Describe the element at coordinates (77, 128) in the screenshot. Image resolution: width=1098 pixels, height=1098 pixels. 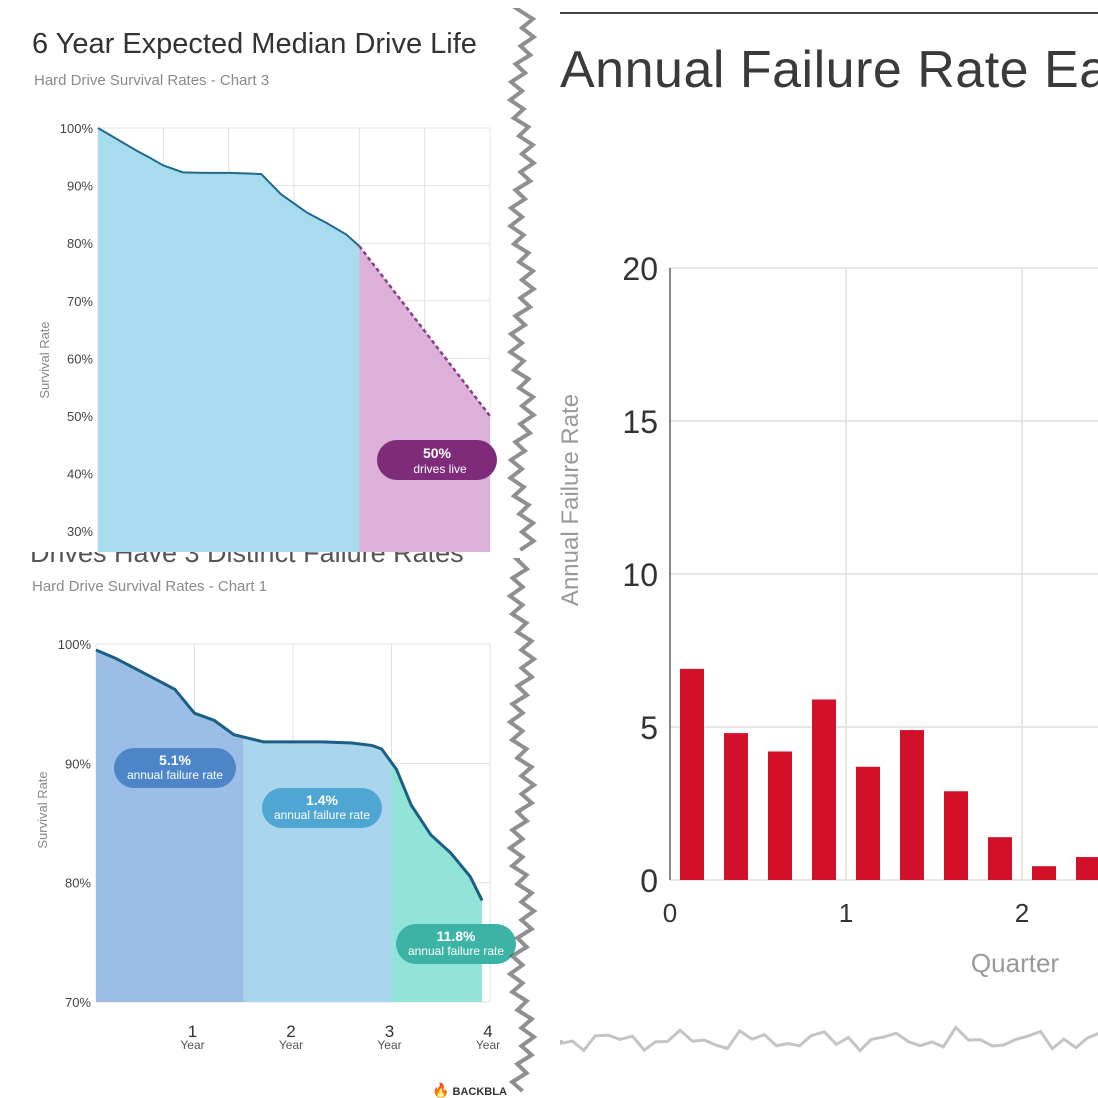
I see `chart3-ytick-label: 100%` at that location.